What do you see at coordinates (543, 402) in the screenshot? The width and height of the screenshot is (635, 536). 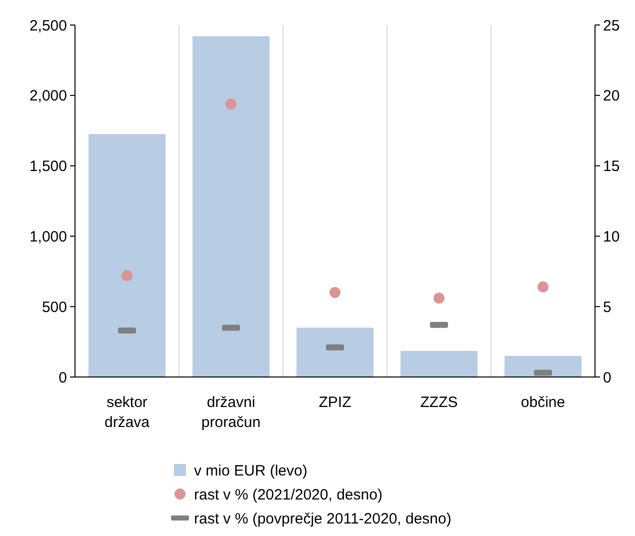 I see `x-tick-label: občine` at bounding box center [543, 402].